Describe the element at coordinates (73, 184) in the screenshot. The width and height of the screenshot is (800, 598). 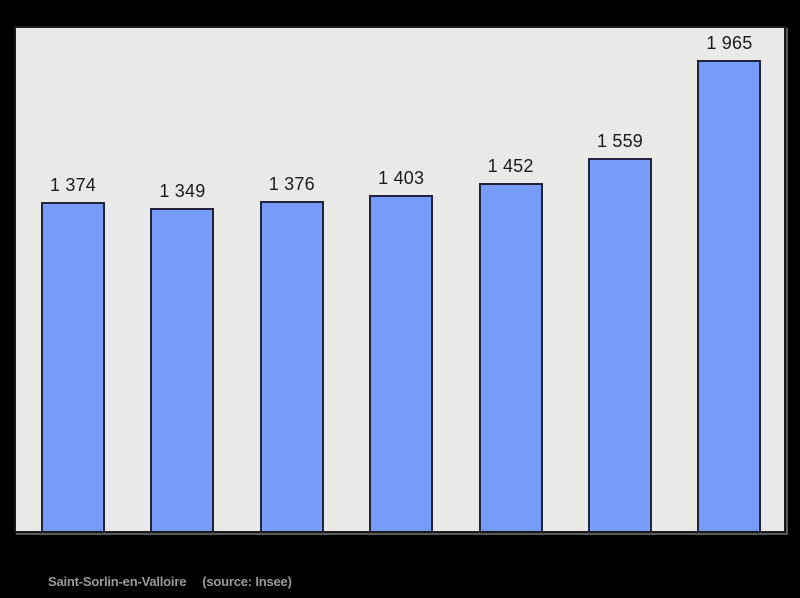
I see `bar-value-label: 1 374` at that location.